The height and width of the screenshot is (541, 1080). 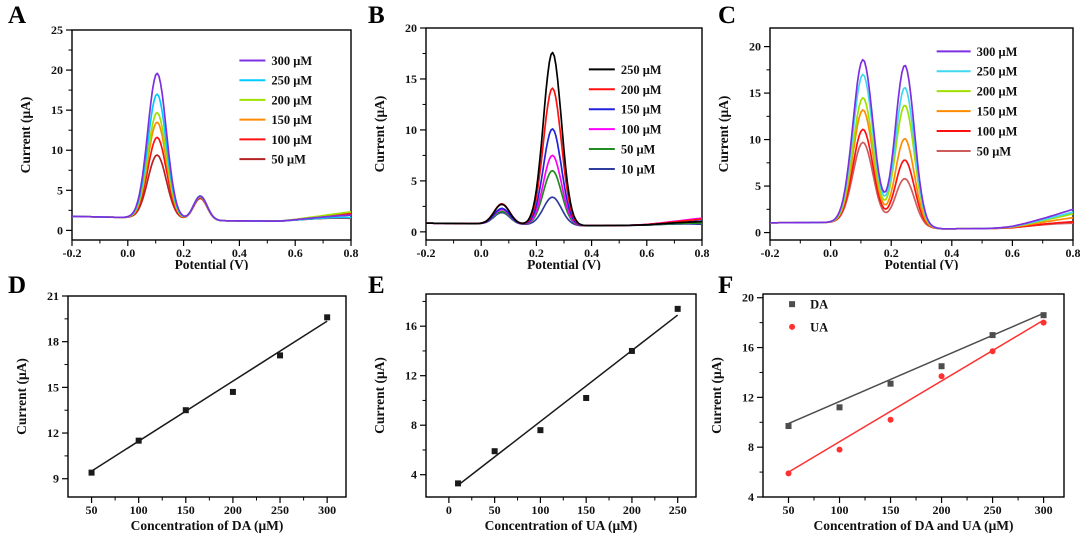 What do you see at coordinates (207, 525) in the screenshot?
I see `svg-text: Concentration of DA (μM)` at bounding box center [207, 525].